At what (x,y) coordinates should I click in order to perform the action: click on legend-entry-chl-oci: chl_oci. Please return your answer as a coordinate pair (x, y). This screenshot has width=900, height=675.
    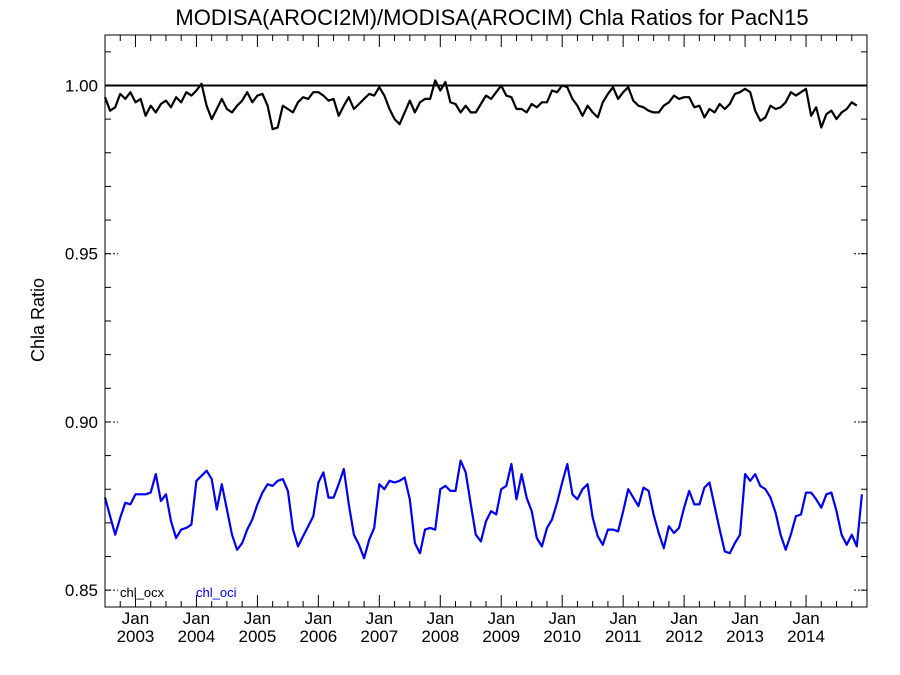
    Looking at the image, I should click on (216, 592).